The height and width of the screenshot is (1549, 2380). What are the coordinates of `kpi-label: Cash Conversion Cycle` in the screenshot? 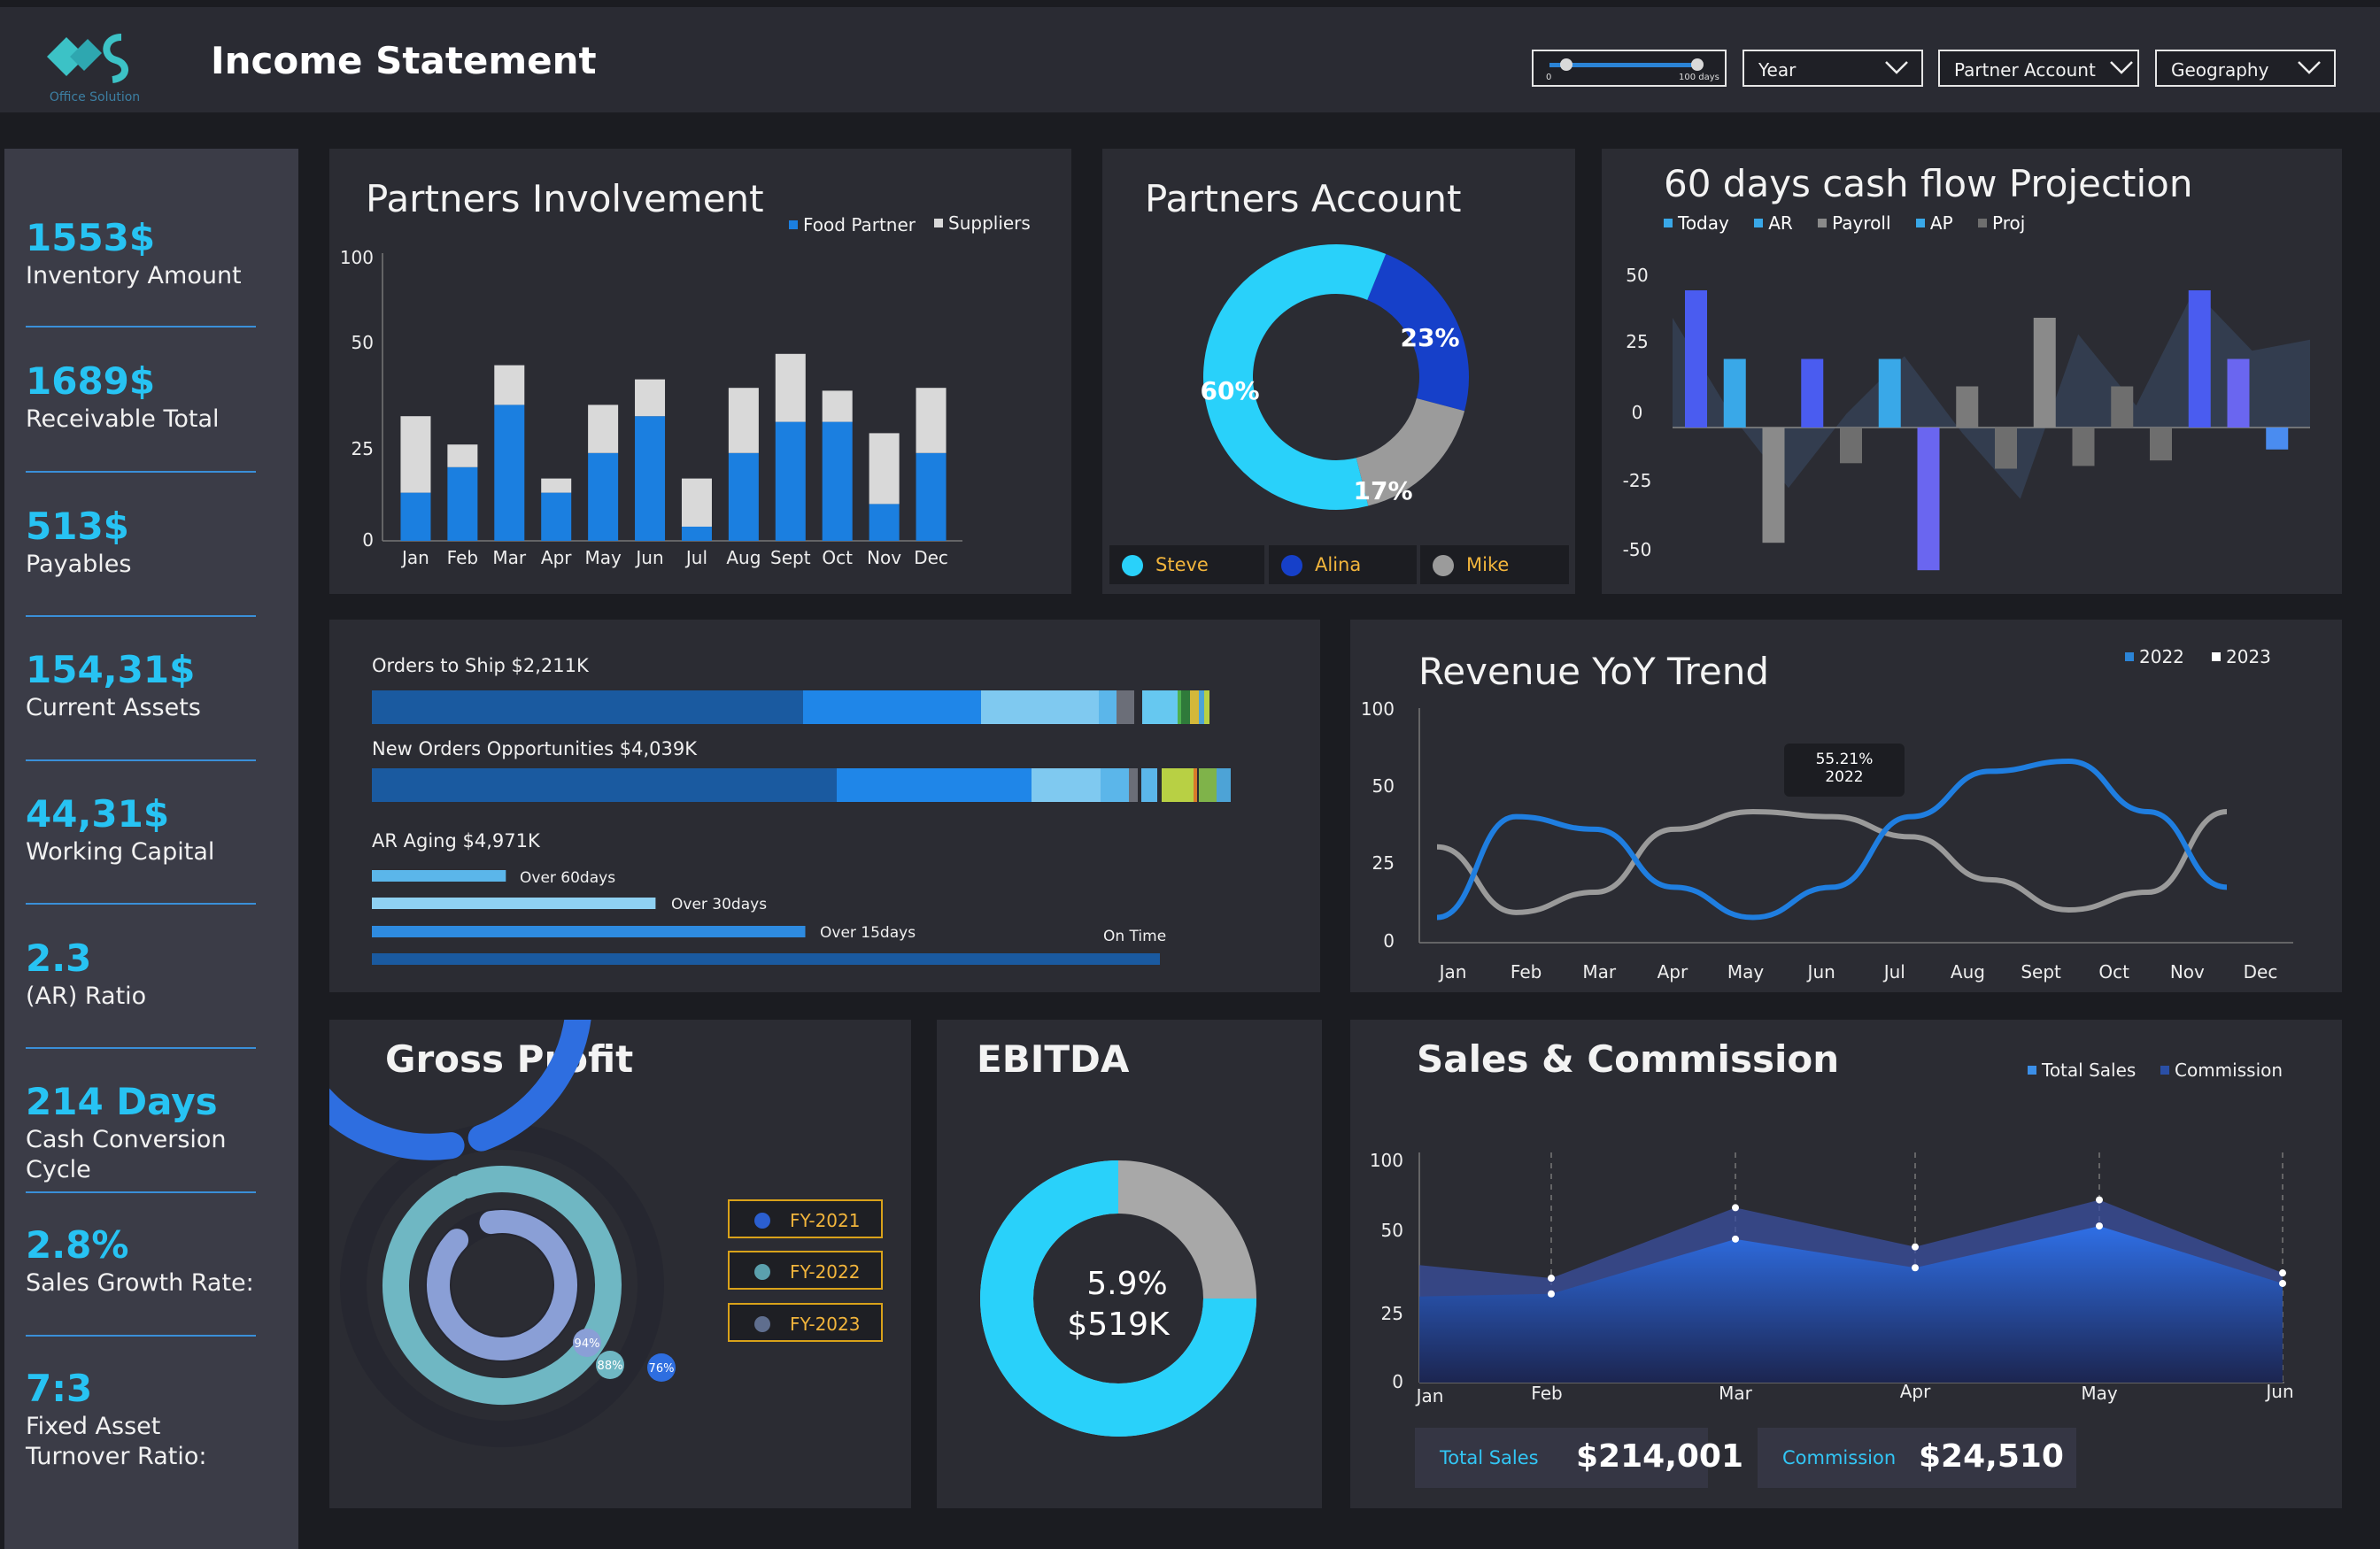 It's located at (126, 1155).